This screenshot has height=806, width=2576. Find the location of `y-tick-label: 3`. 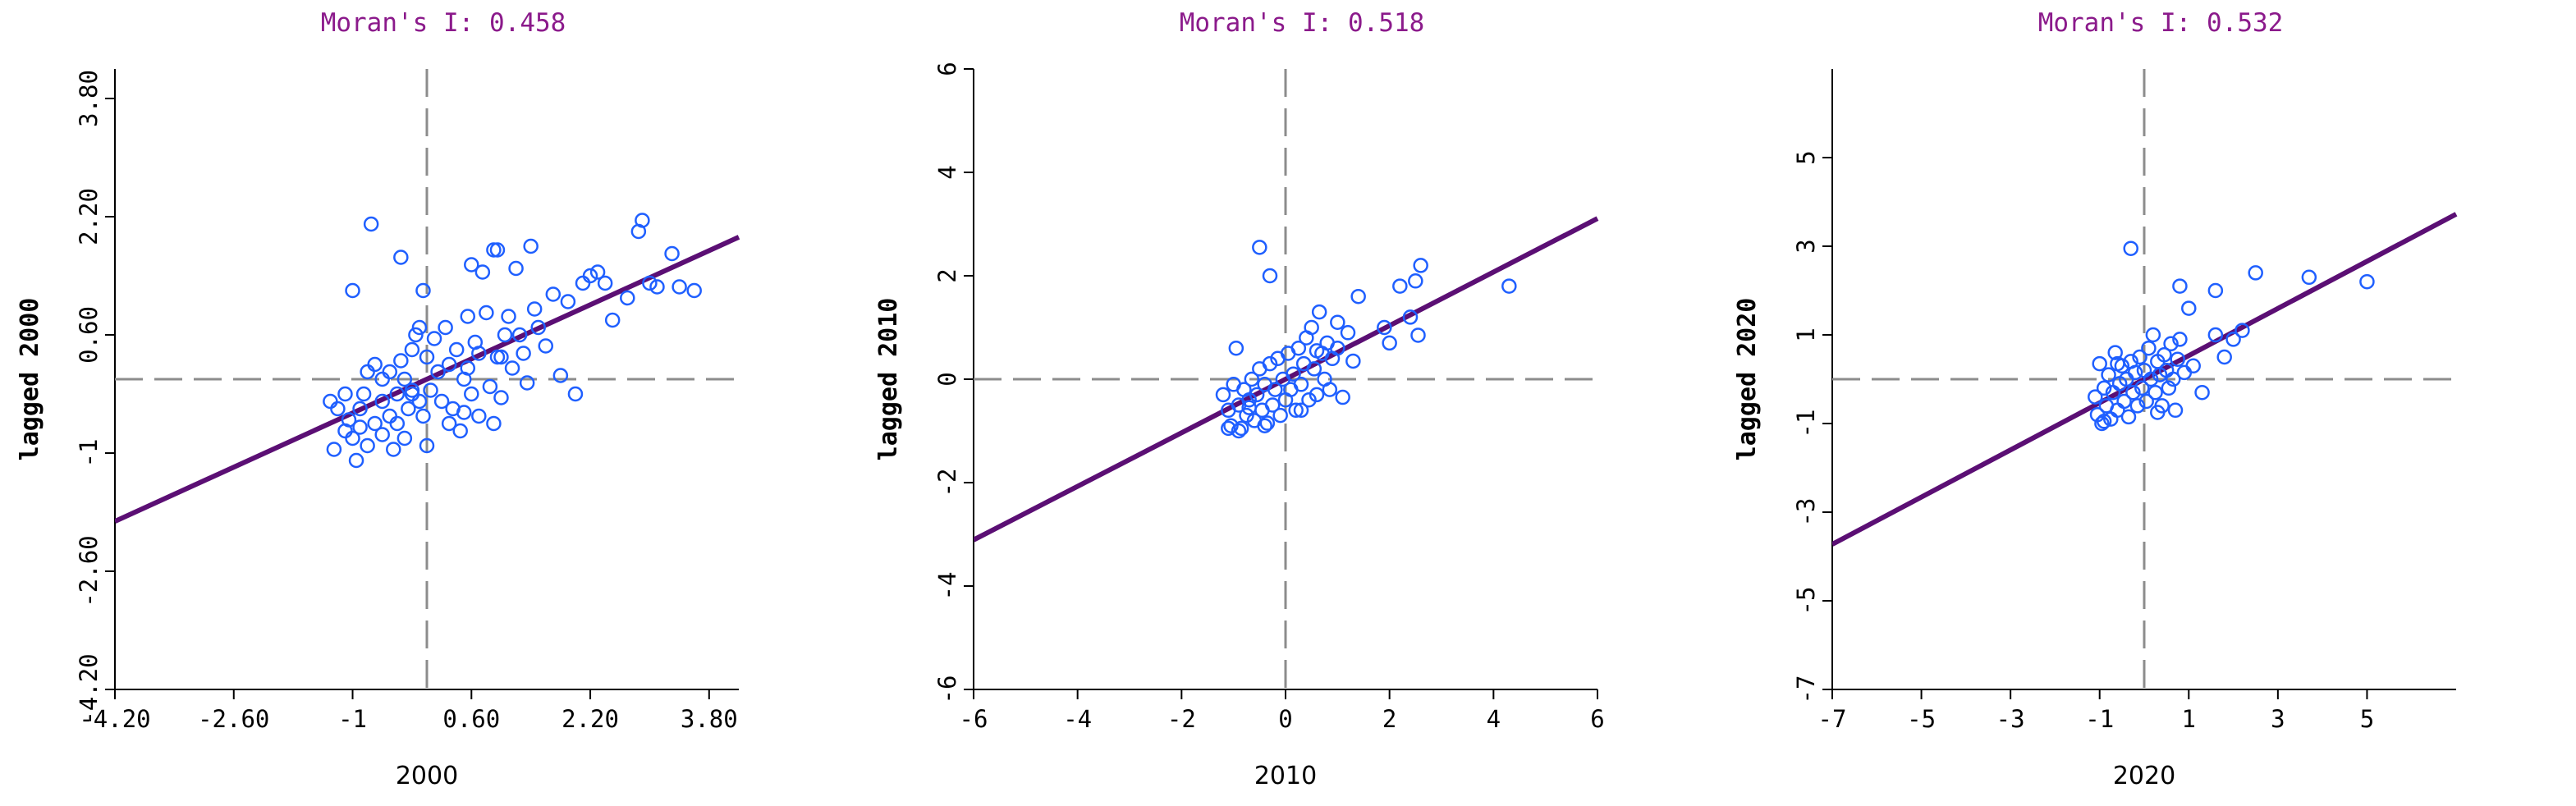

y-tick-label: 3 is located at coordinates (1806, 246).